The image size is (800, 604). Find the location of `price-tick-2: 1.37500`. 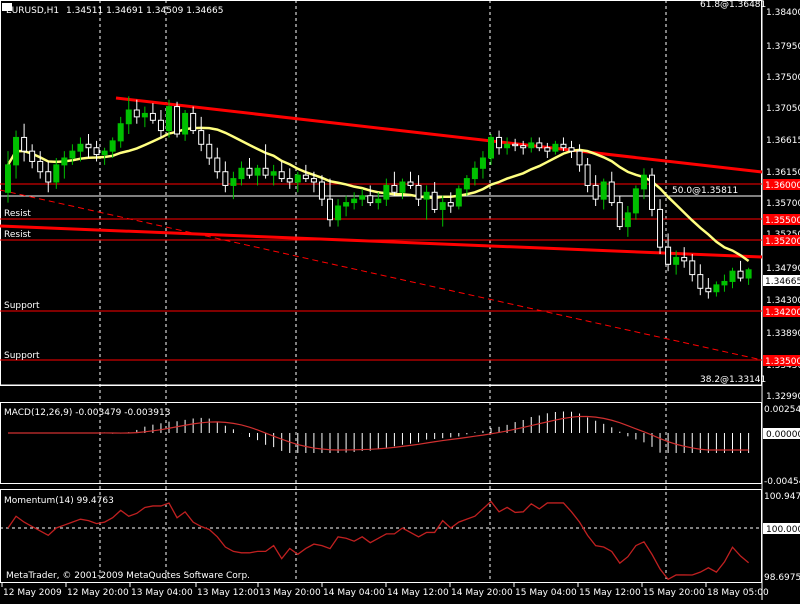

price-tick-2: 1.37500 is located at coordinates (783, 78).